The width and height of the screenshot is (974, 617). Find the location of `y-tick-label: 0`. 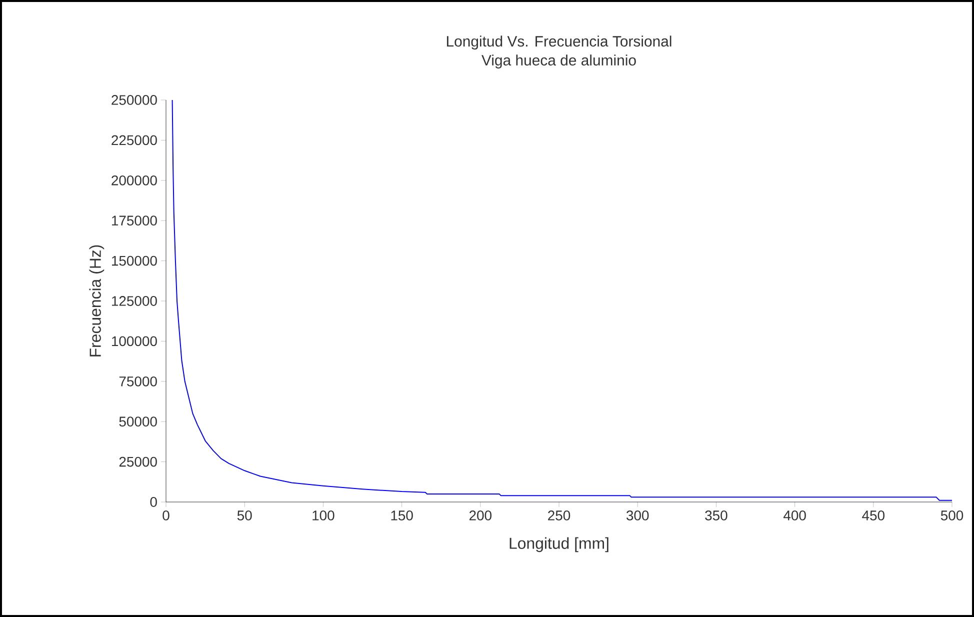

y-tick-label: 0 is located at coordinates (153, 502).